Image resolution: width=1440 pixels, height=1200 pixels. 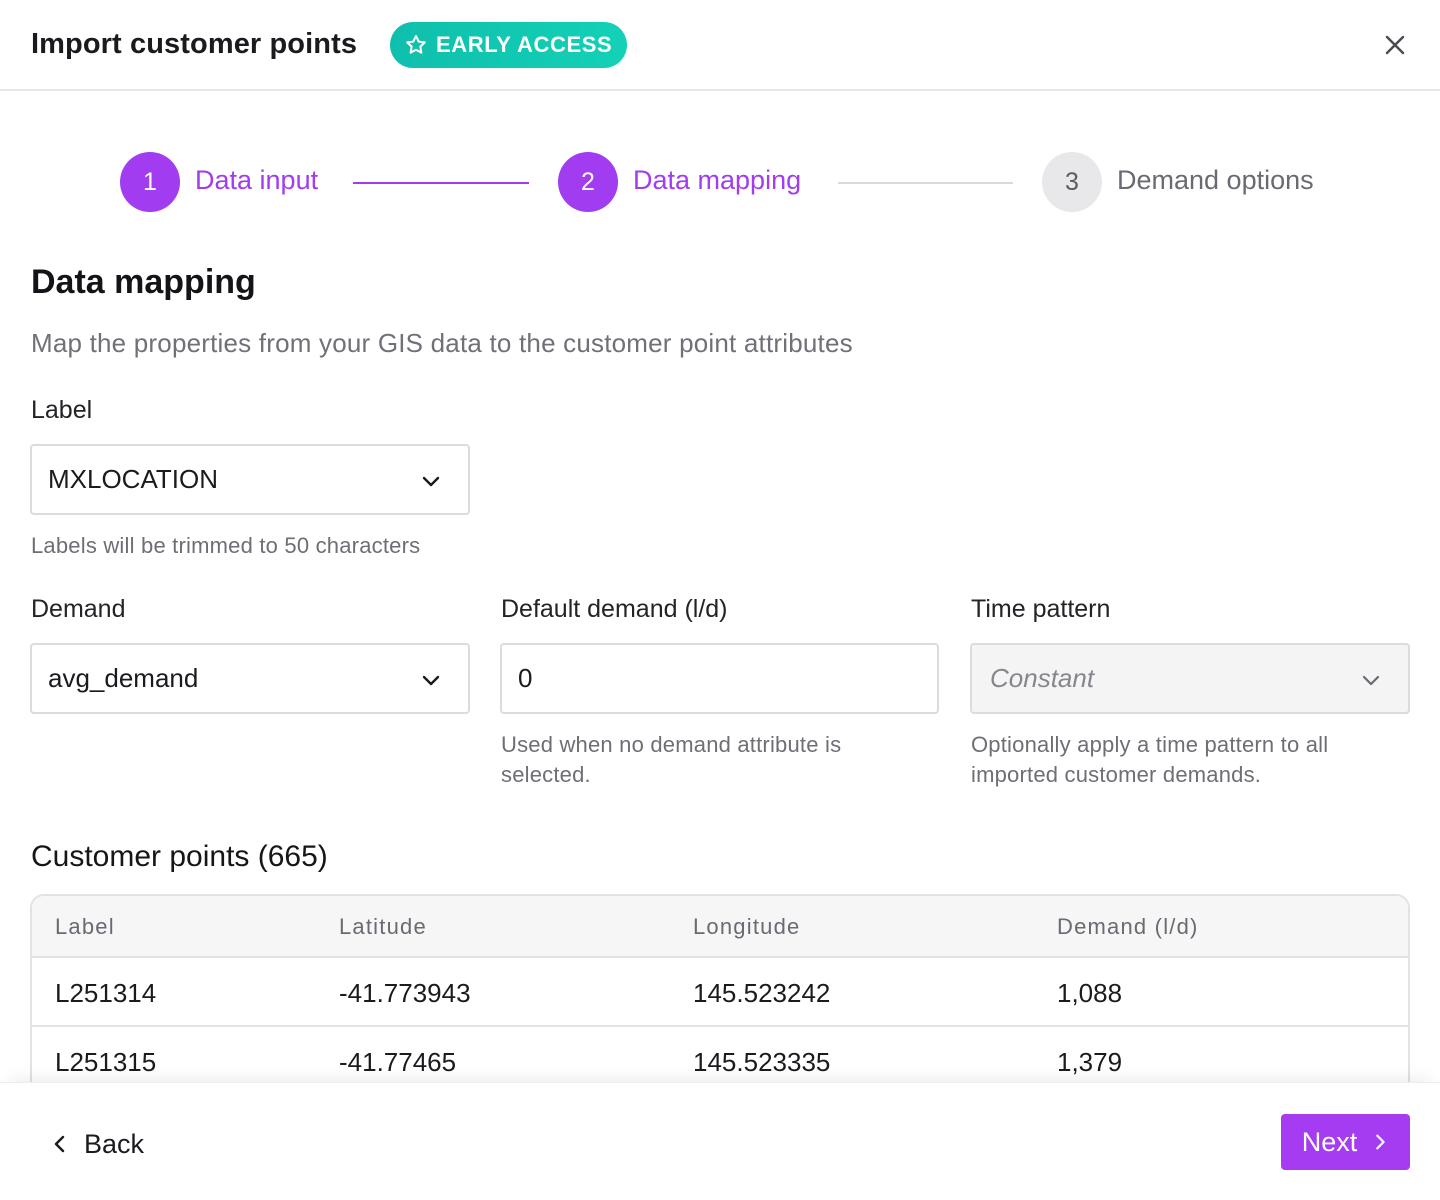 What do you see at coordinates (85, 926) in the screenshot?
I see `column-header-label: Label` at bounding box center [85, 926].